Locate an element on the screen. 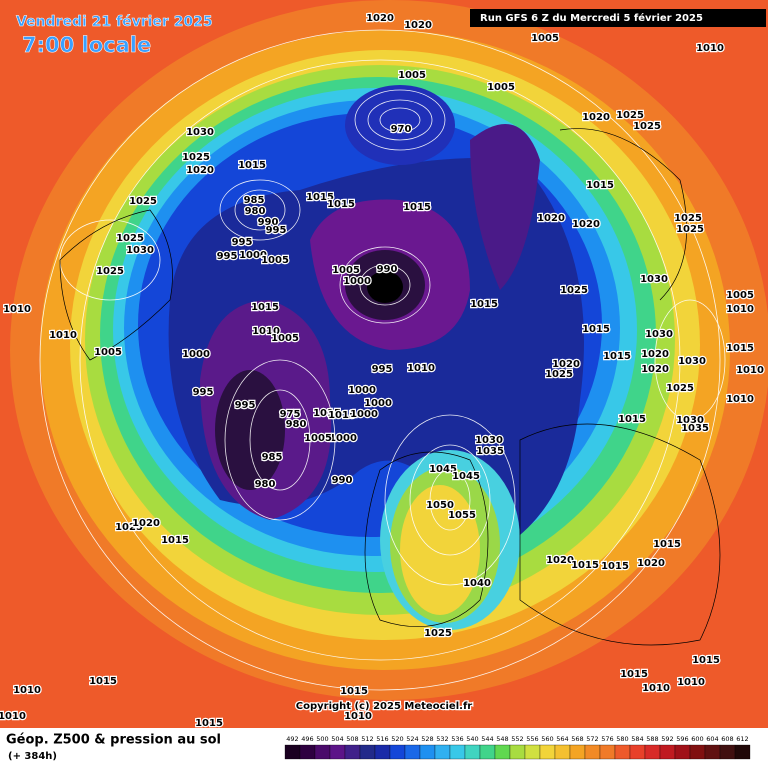 The height and width of the screenshot is (772, 768). scale-label: 560 is located at coordinates (547, 739).